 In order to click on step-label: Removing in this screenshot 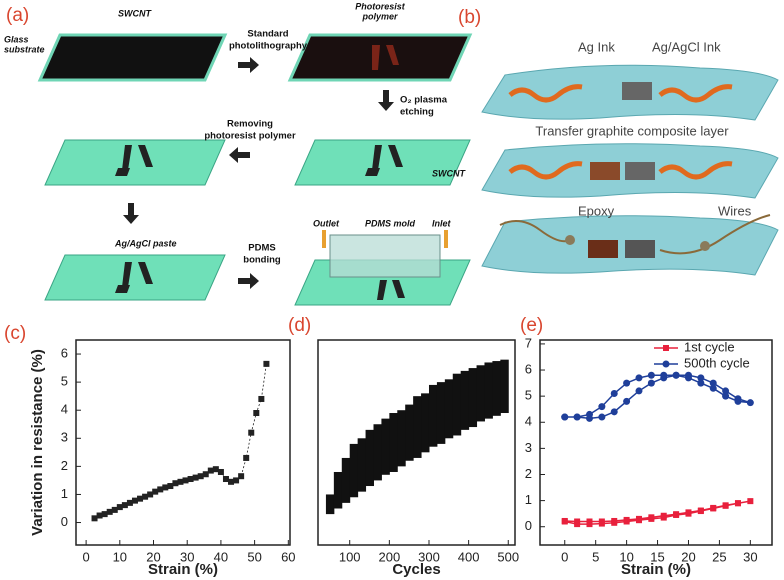, I will do `click(250, 124)`.